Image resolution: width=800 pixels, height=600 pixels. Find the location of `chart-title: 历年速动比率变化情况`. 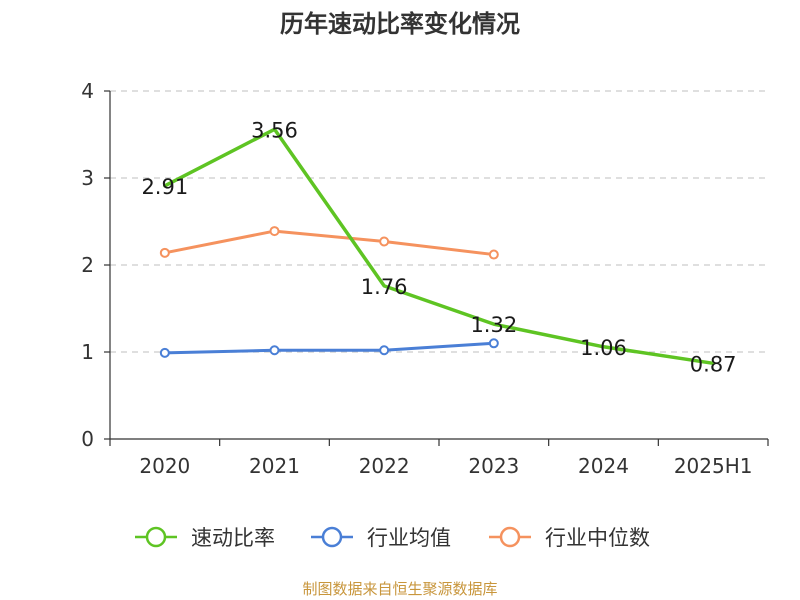

chart-title: 历年速动比率变化情况 is located at coordinates (400, 24).